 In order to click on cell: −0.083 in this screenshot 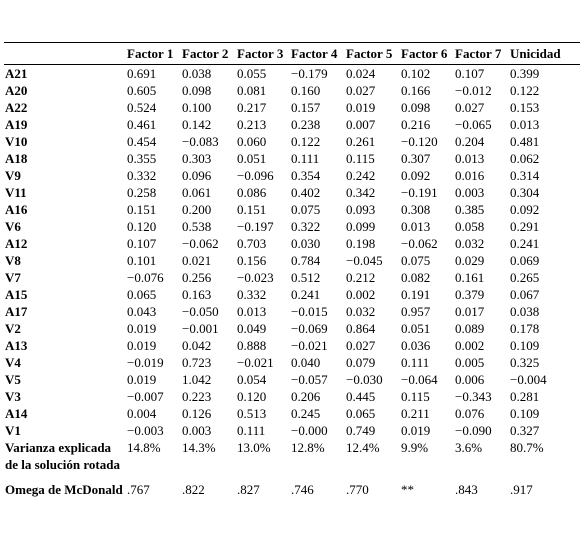, I will do `click(200, 141)`.